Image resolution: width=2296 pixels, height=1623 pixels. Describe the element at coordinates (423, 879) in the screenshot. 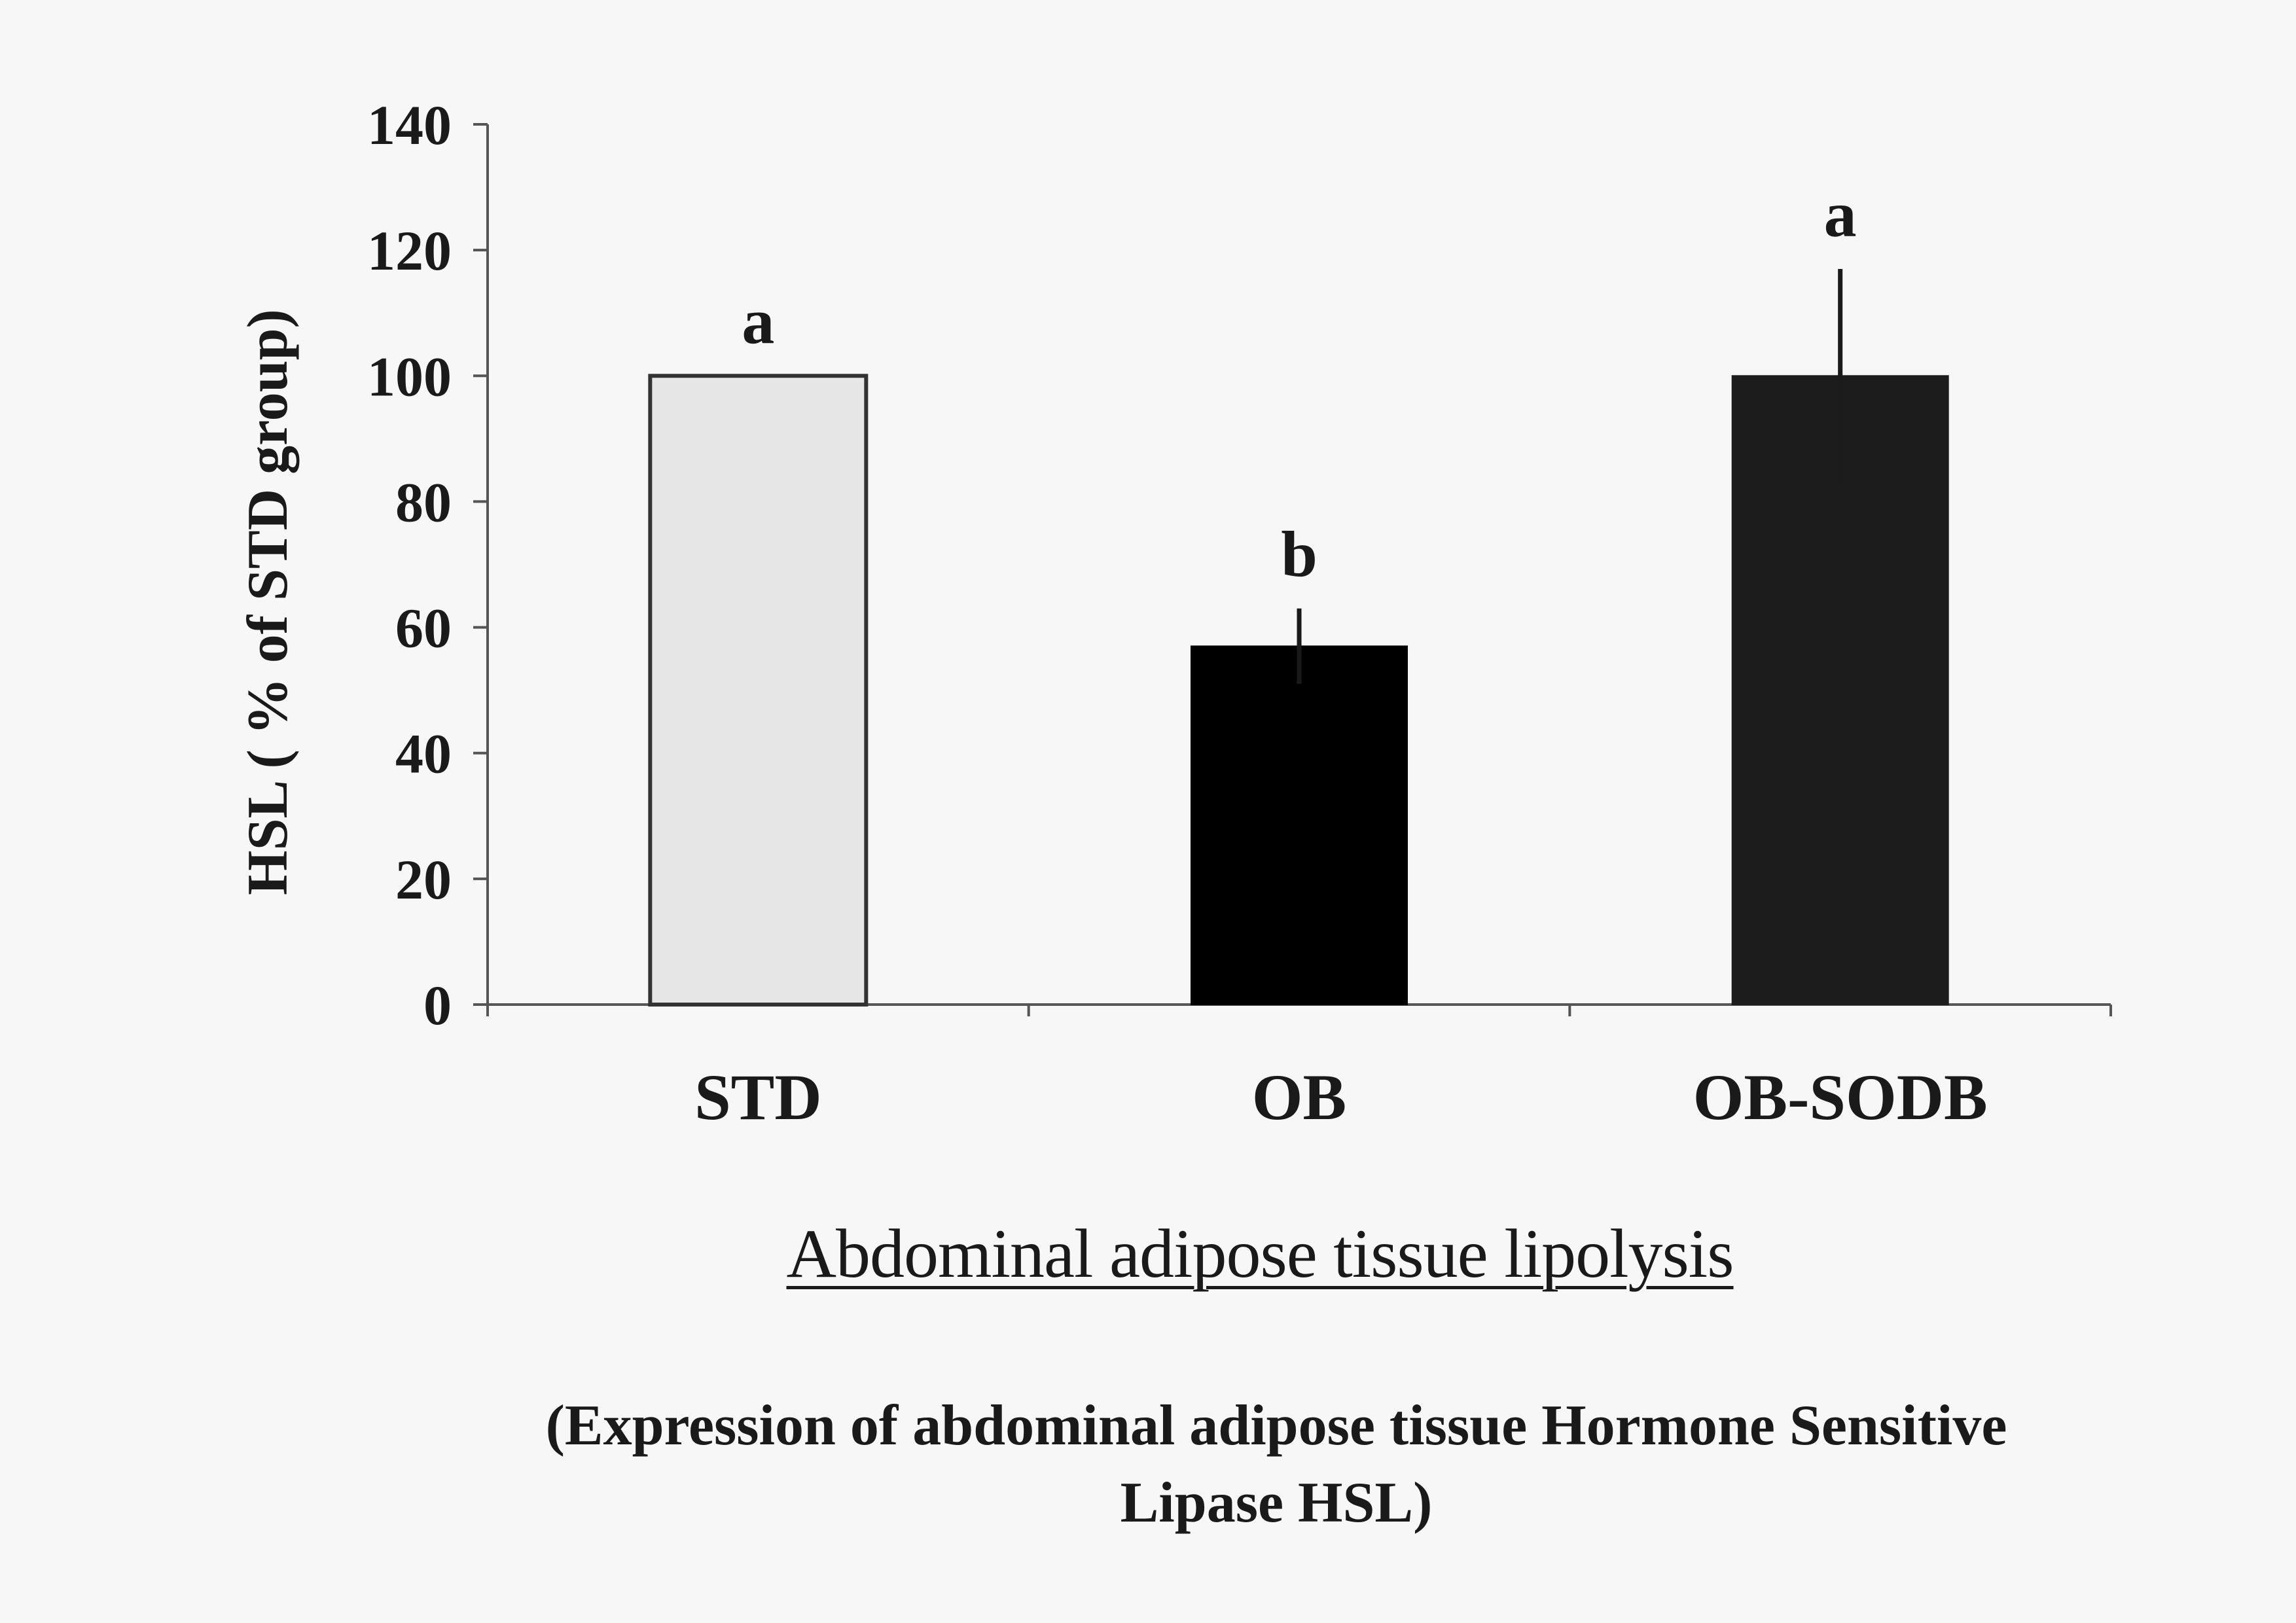

I see `y-tick-label: 20` at that location.